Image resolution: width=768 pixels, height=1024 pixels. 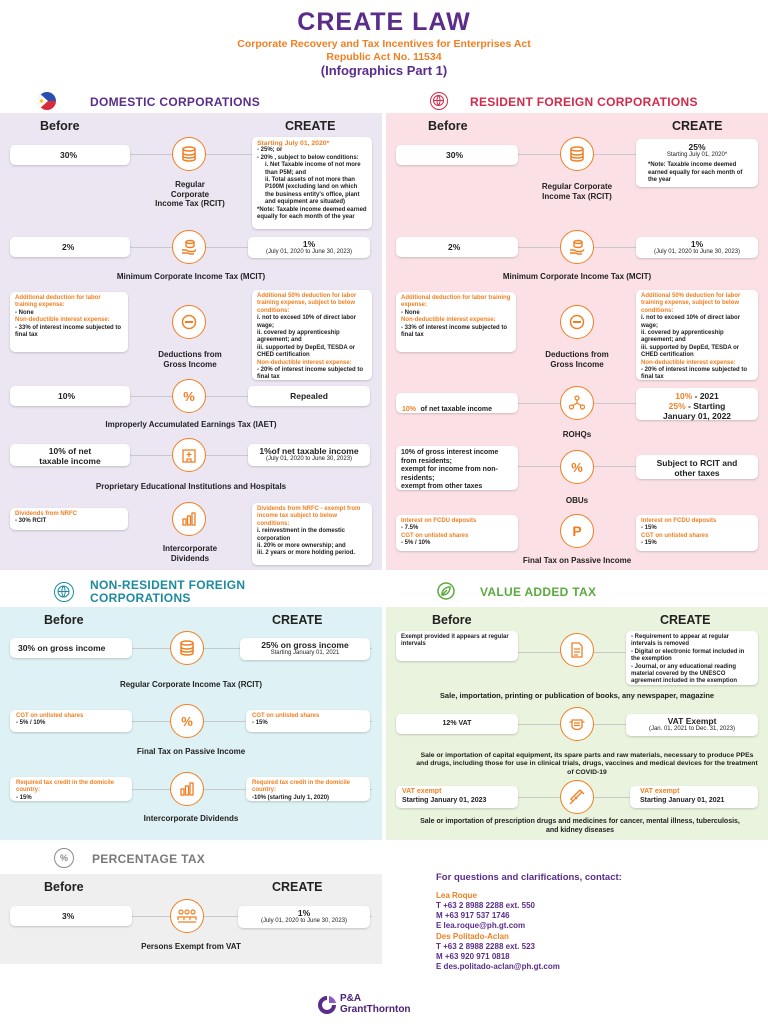 What do you see at coordinates (697, 247) in the screenshot?
I see `rfc-mcit-create-box: 1% (July 01, 2020 to June 30, 2023)` at bounding box center [697, 247].